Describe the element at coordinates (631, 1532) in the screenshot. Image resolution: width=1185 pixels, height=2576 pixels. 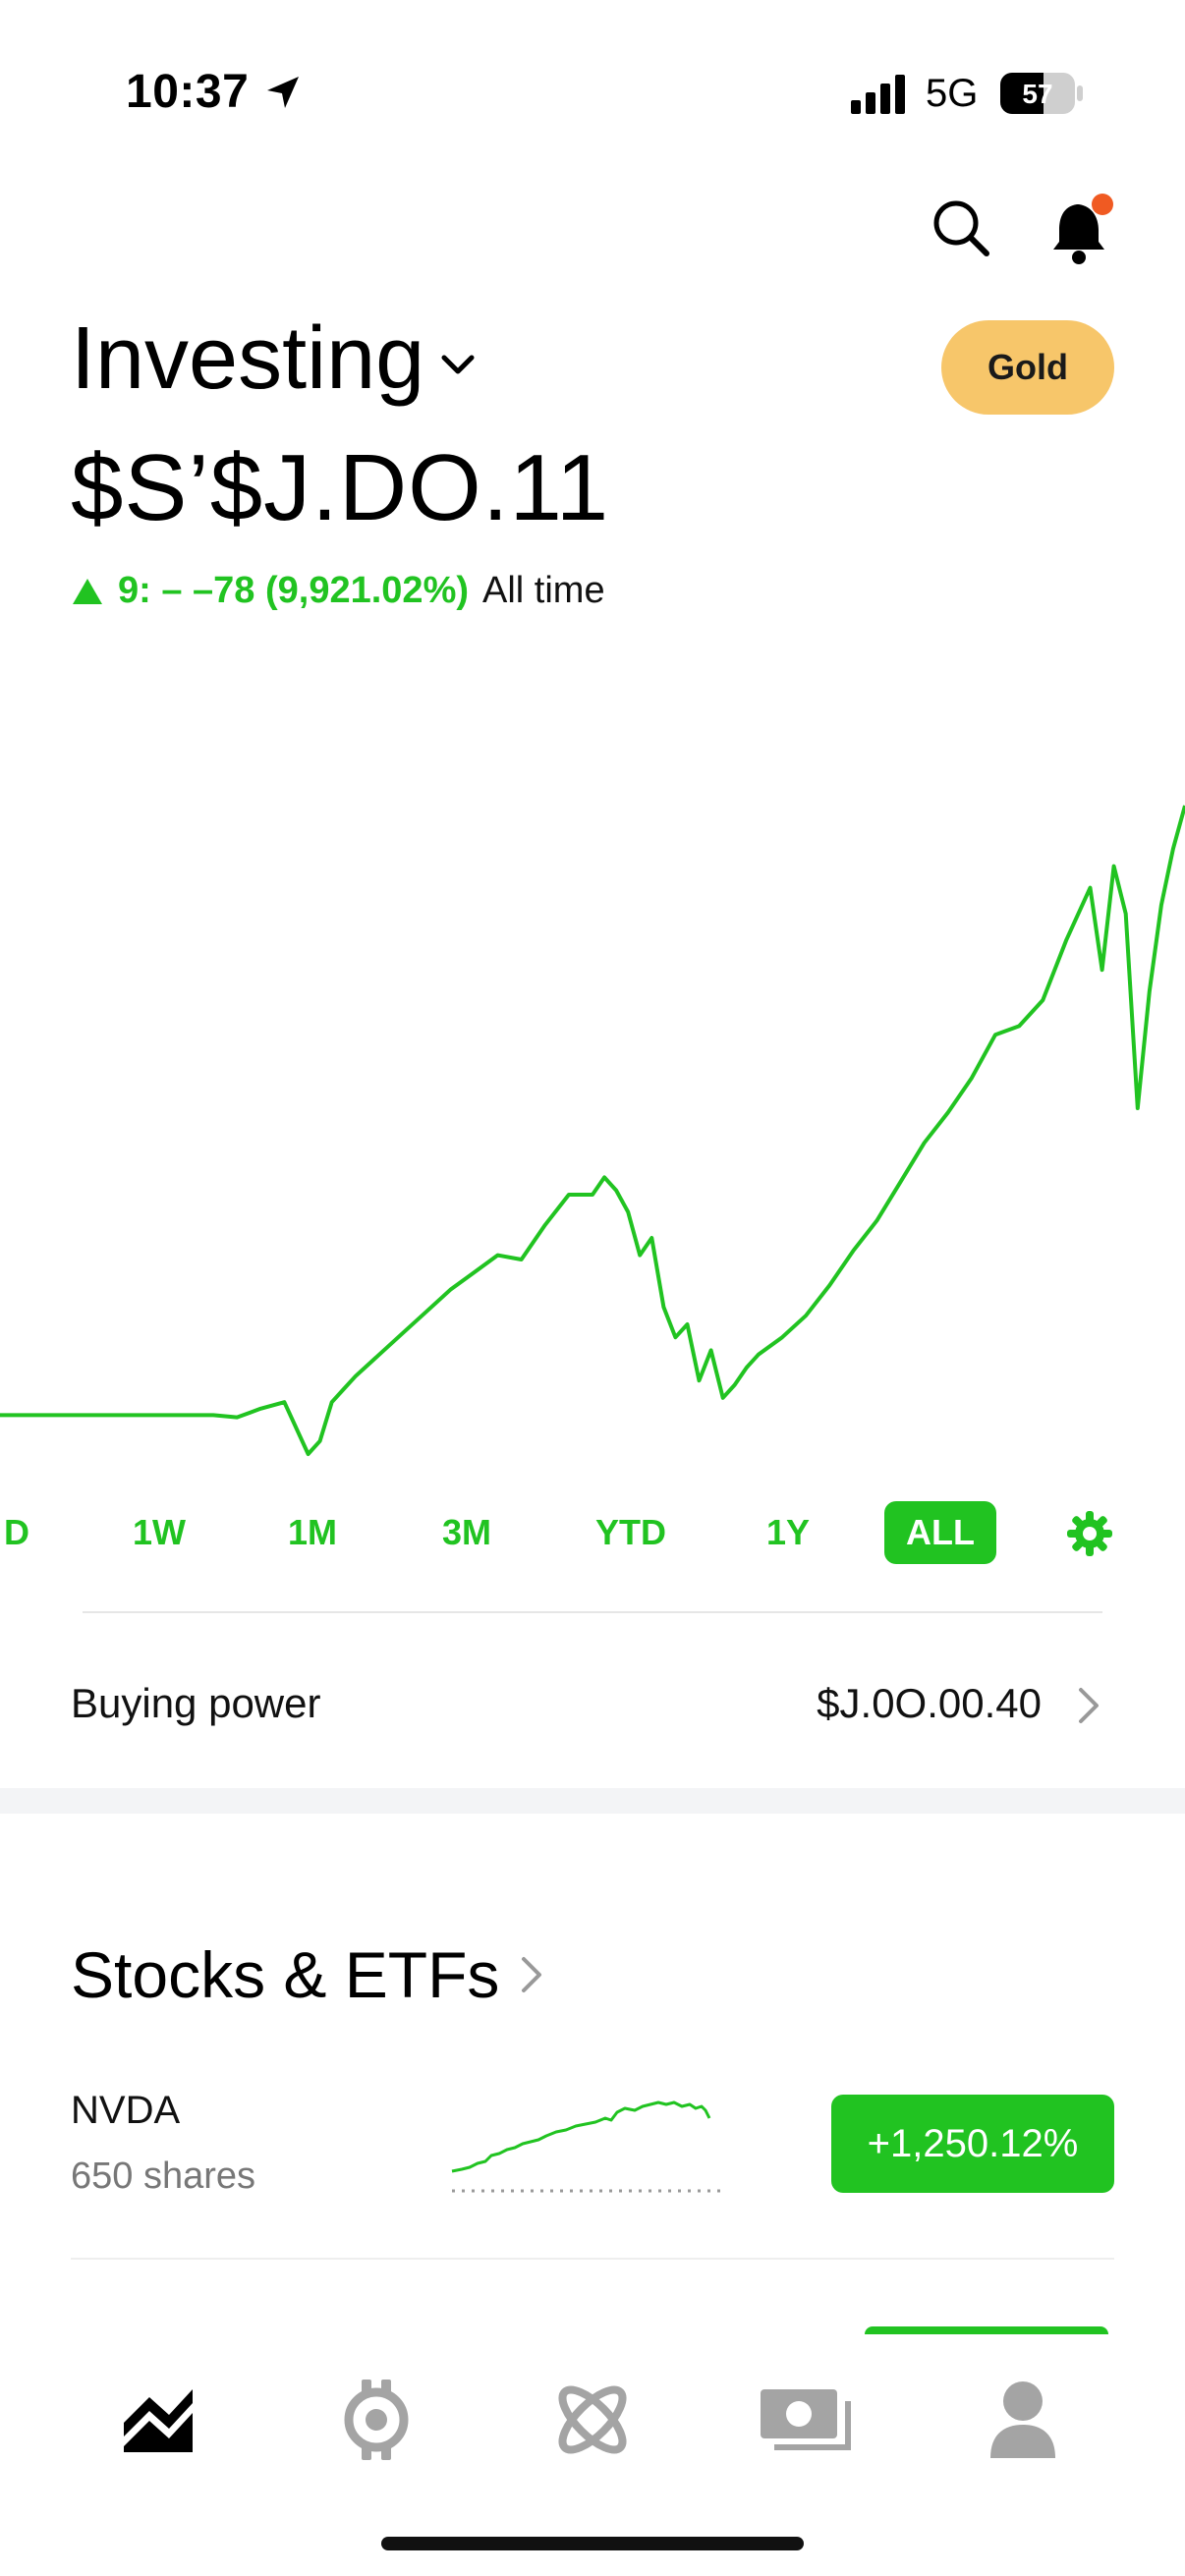
I see `range-tab-ytd: YTD` at that location.